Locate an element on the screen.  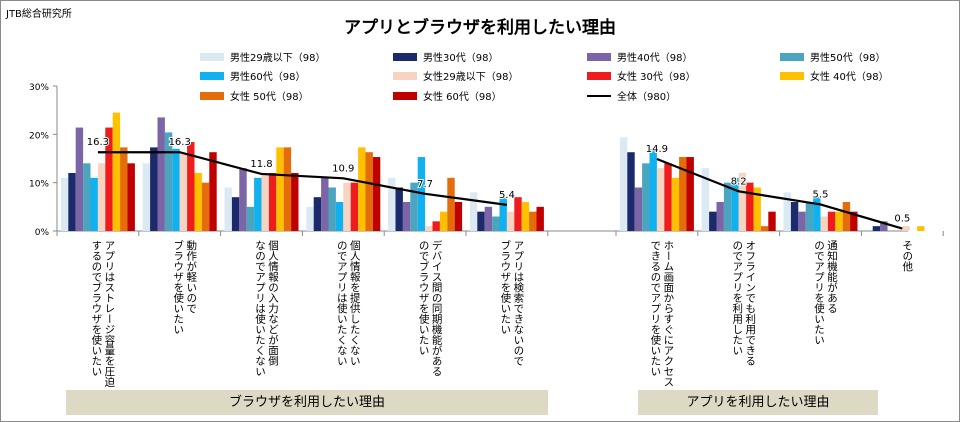
x-category-label: のでアプリを利用したい is located at coordinates (737, 298).